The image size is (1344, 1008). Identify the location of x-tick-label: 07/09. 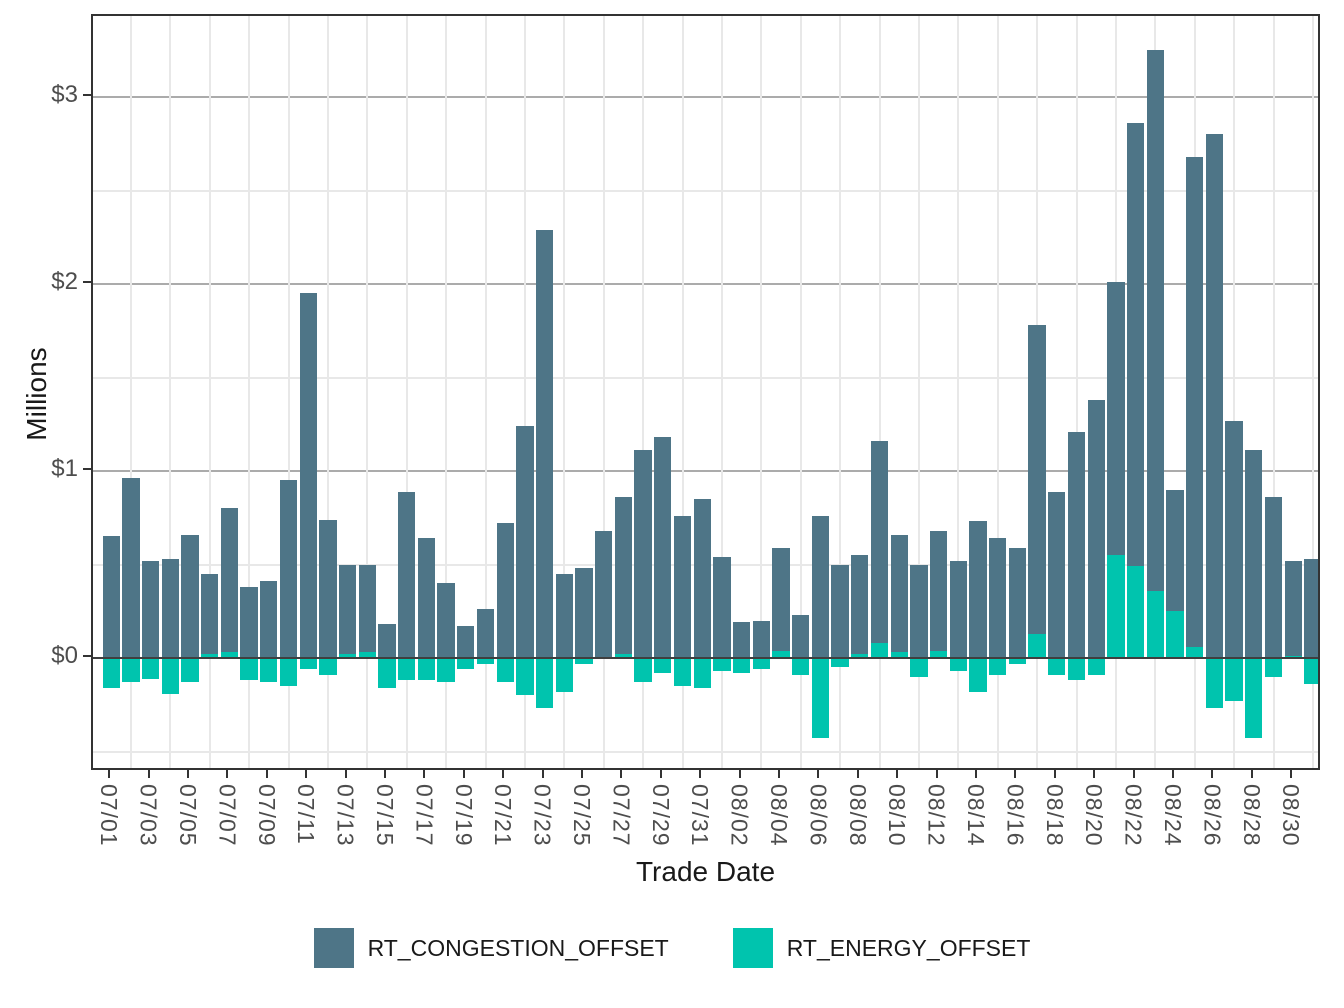
(266, 815).